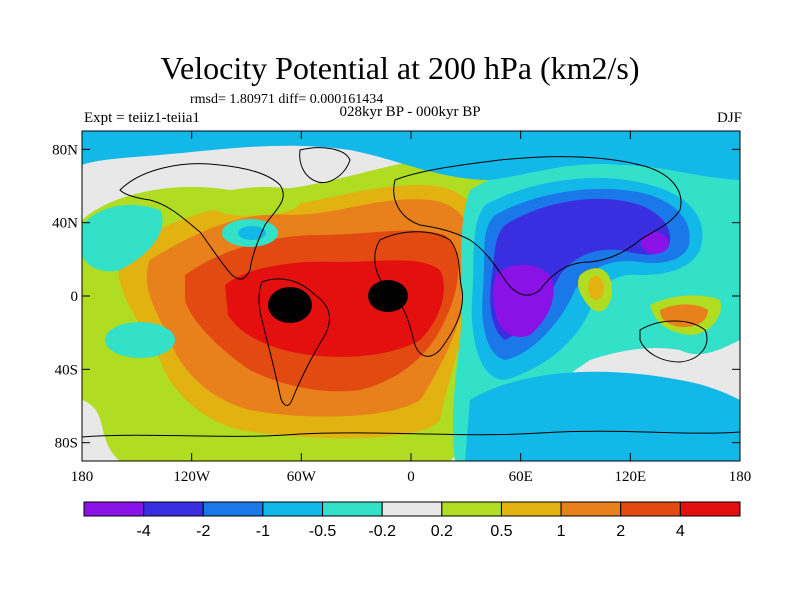 The image size is (800, 600). I want to click on plot-title: Velocity Potential at 200 hPa (km2/s), so click(400, 68).